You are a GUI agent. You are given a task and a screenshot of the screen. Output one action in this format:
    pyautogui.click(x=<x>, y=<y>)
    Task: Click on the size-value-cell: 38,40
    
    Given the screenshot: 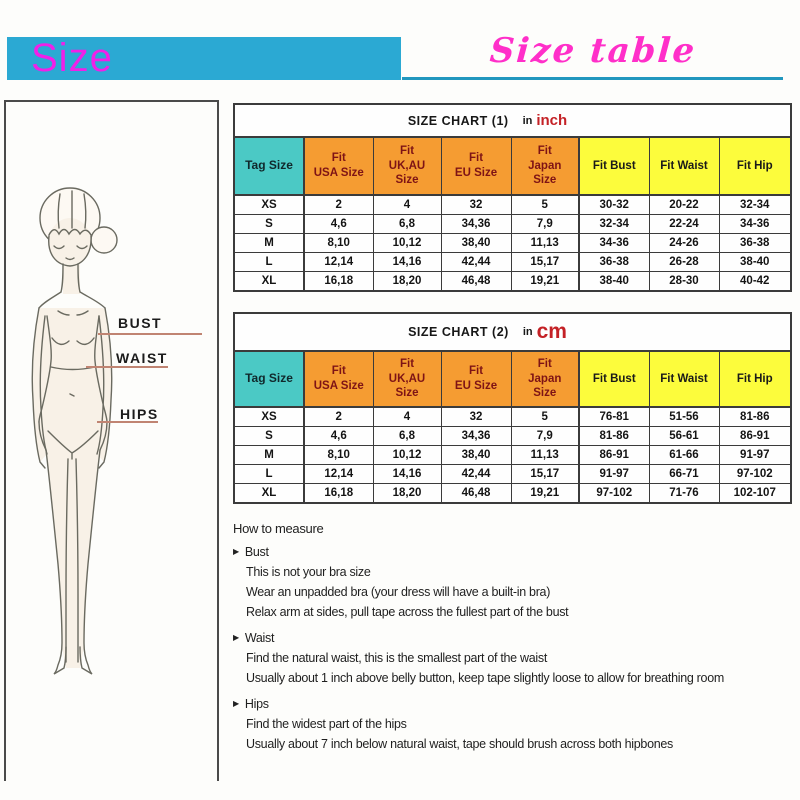 What is the action you would take?
    pyautogui.click(x=476, y=455)
    